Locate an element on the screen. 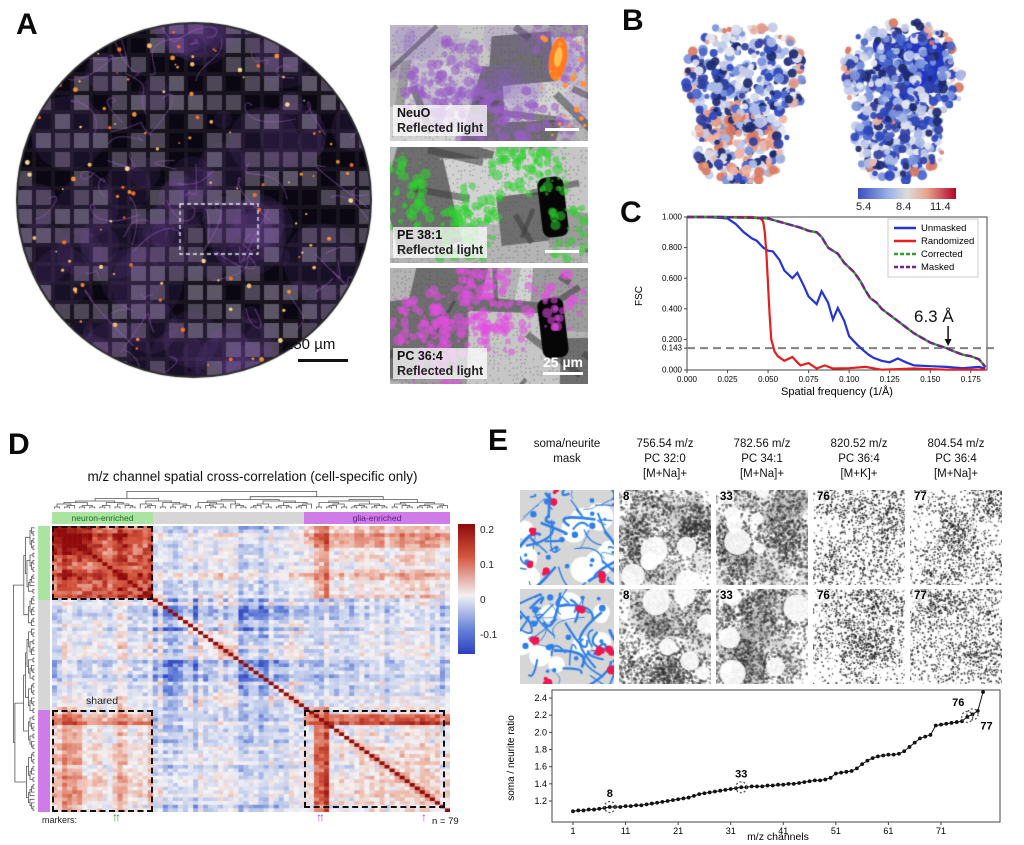 The width and height of the screenshot is (1024, 845). resolution-annotation: 6.3 Å is located at coordinates (934, 316).